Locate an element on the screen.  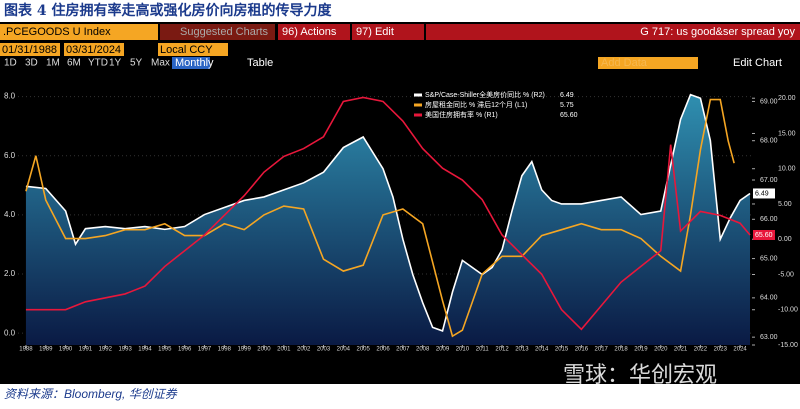
y-tick-label: 5.00 is located at coordinates (785, 204).